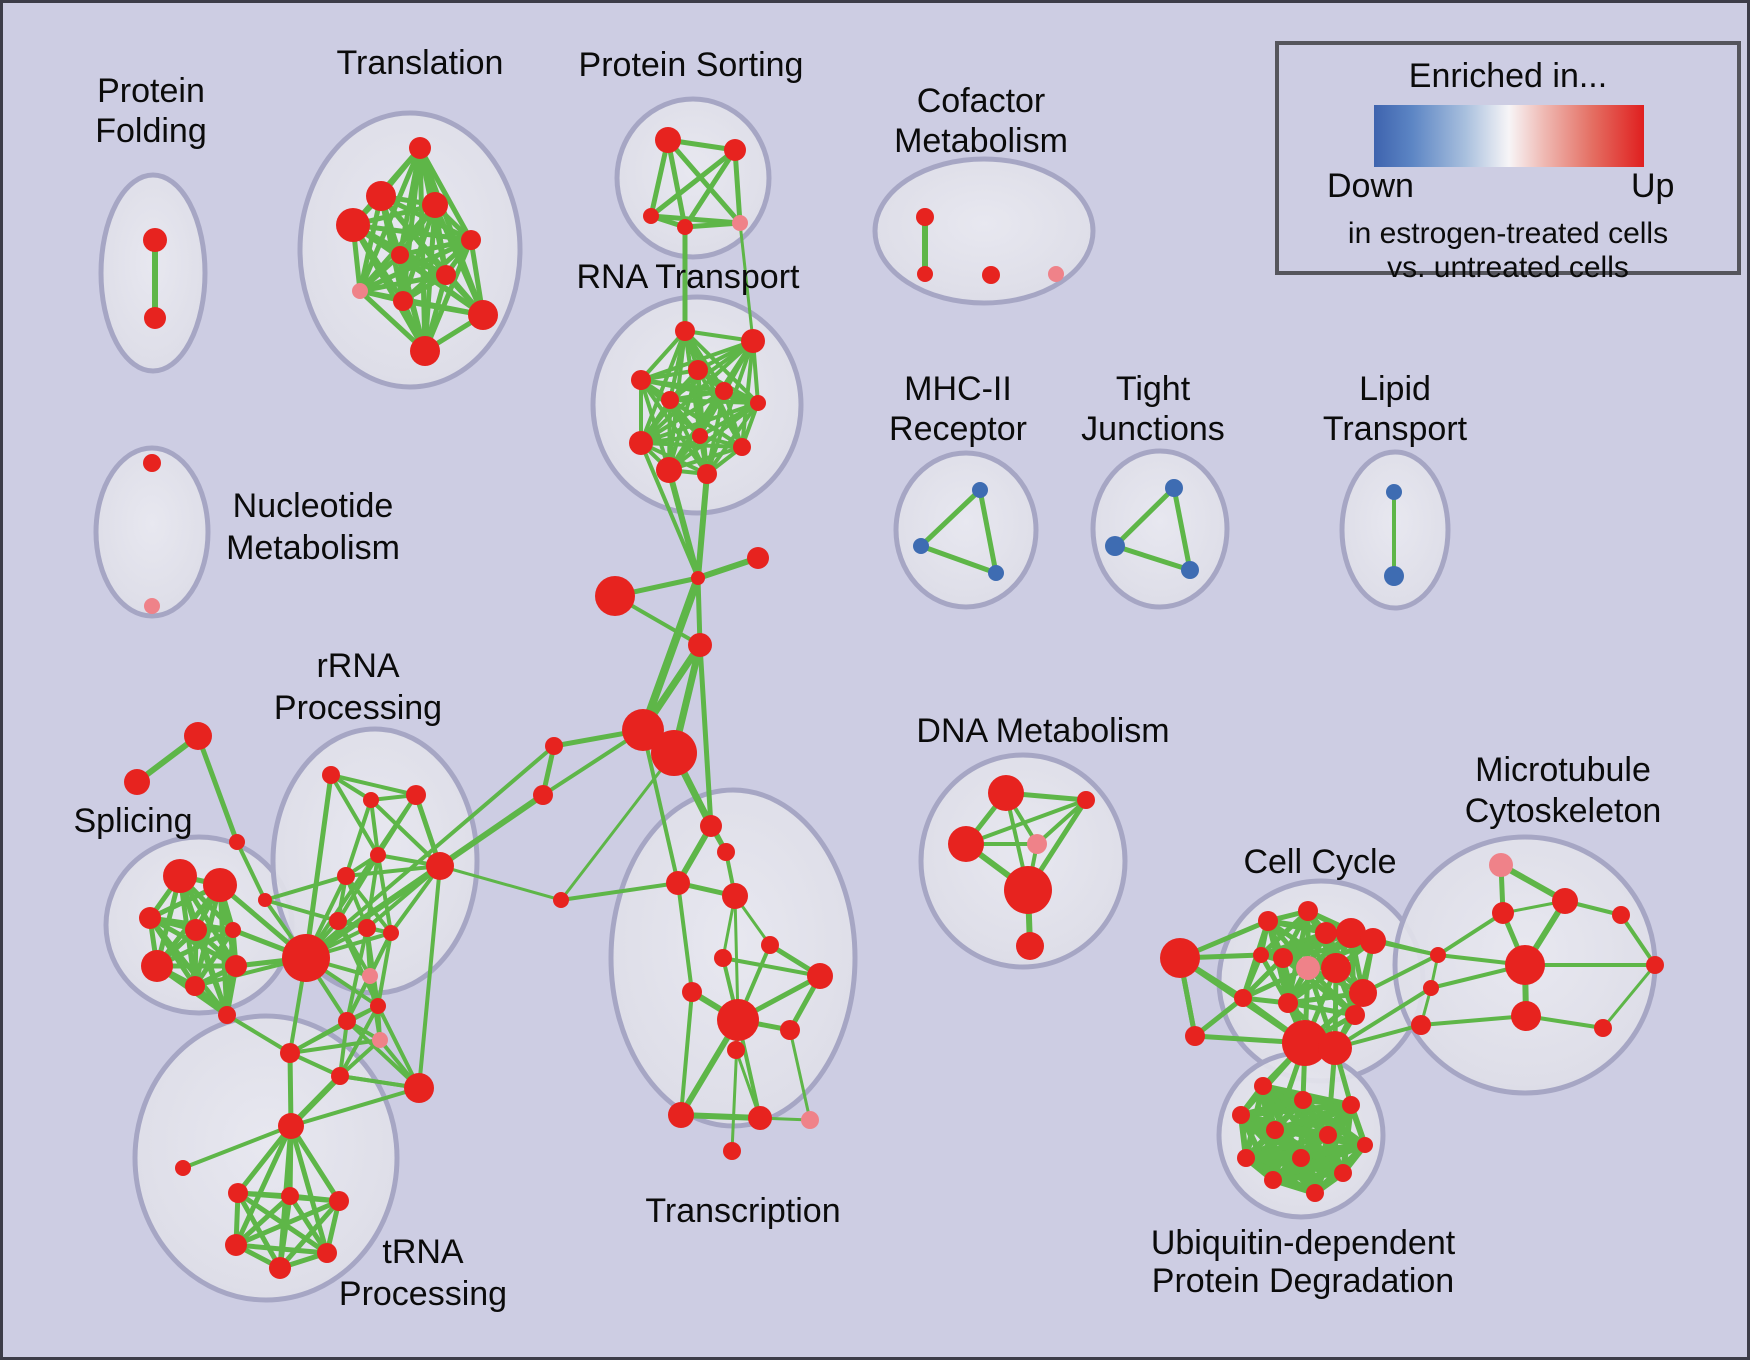 This screenshot has height=1360, width=1750. What do you see at coordinates (1508, 267) in the screenshot?
I see `legend-caption-line2: vs. untreated cells` at bounding box center [1508, 267].